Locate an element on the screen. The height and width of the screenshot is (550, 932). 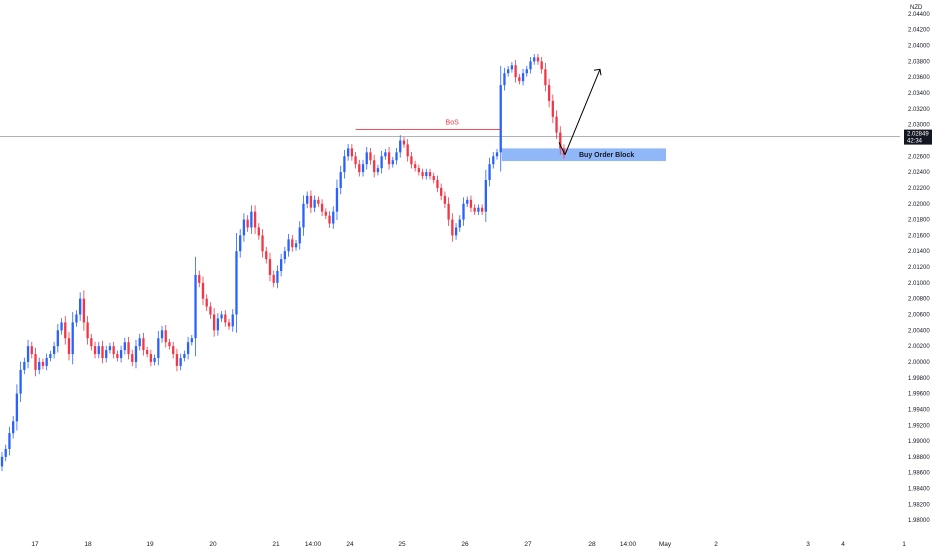
y-tick-label-16: 2.01000 is located at coordinates (919, 284).